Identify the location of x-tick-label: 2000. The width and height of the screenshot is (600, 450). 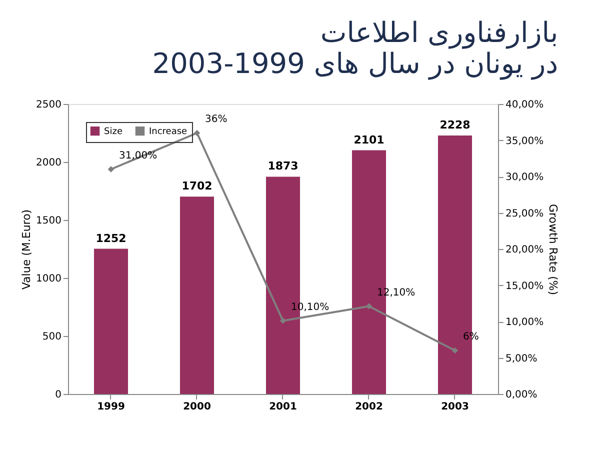
(197, 407).